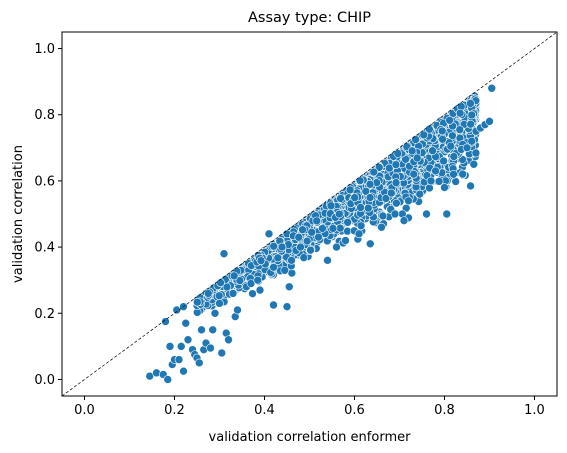  What do you see at coordinates (48, 215) in the screenshot?
I see `y-axis-ticks: 0.0 0.2 0.4 0.6 0.8 1.0` at bounding box center [48, 215].